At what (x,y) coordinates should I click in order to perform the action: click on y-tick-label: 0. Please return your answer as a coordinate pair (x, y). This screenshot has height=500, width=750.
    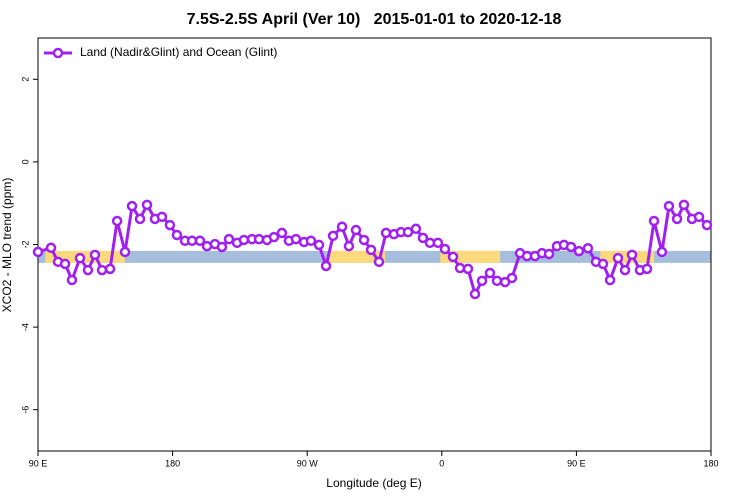
    Looking at the image, I should click on (25, 161).